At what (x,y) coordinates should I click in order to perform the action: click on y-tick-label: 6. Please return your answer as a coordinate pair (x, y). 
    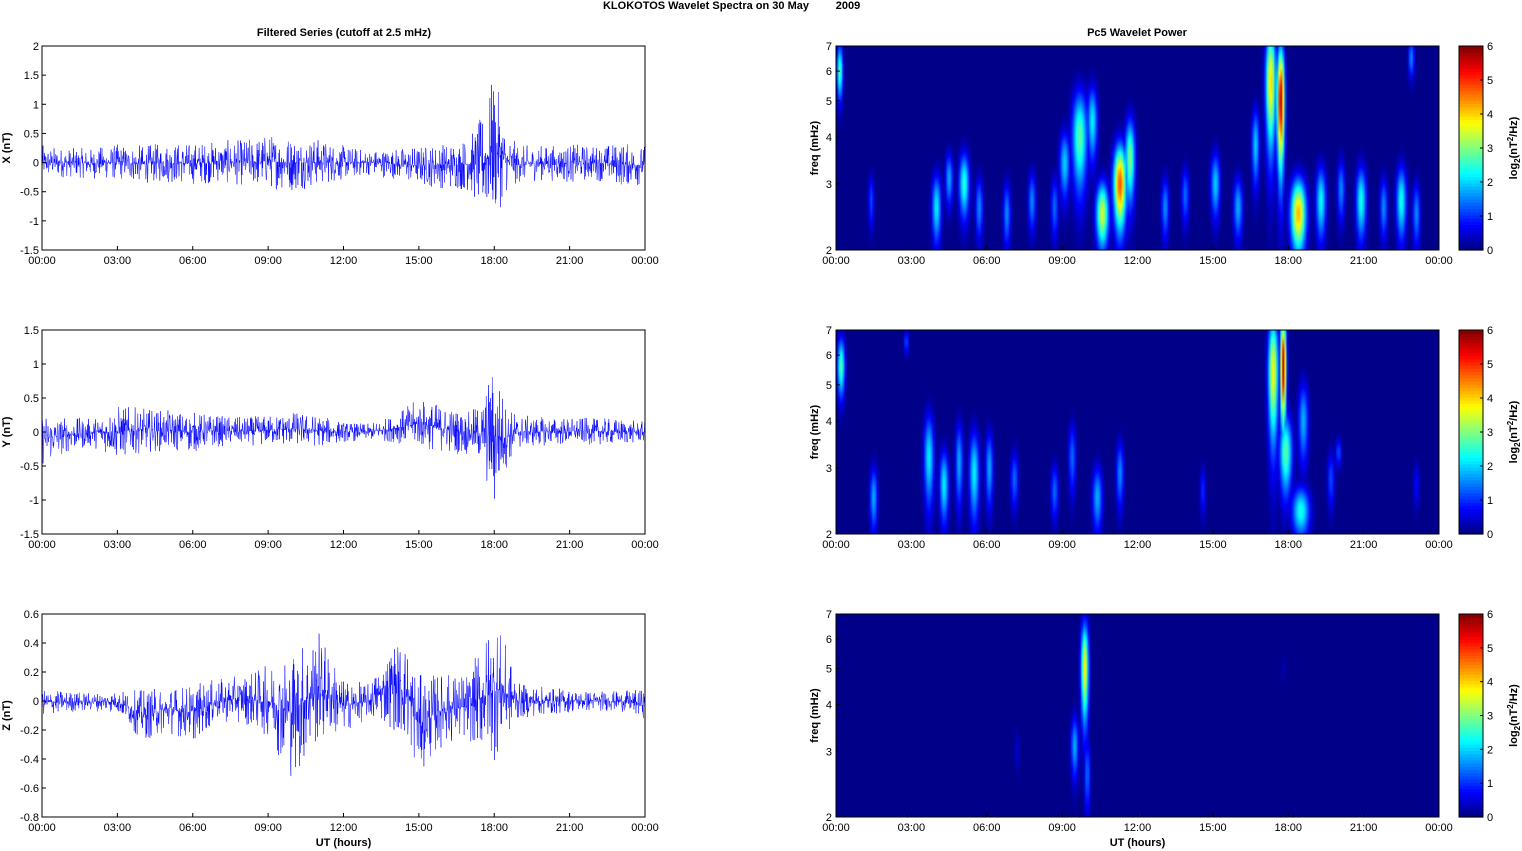
    Looking at the image, I should click on (829, 356).